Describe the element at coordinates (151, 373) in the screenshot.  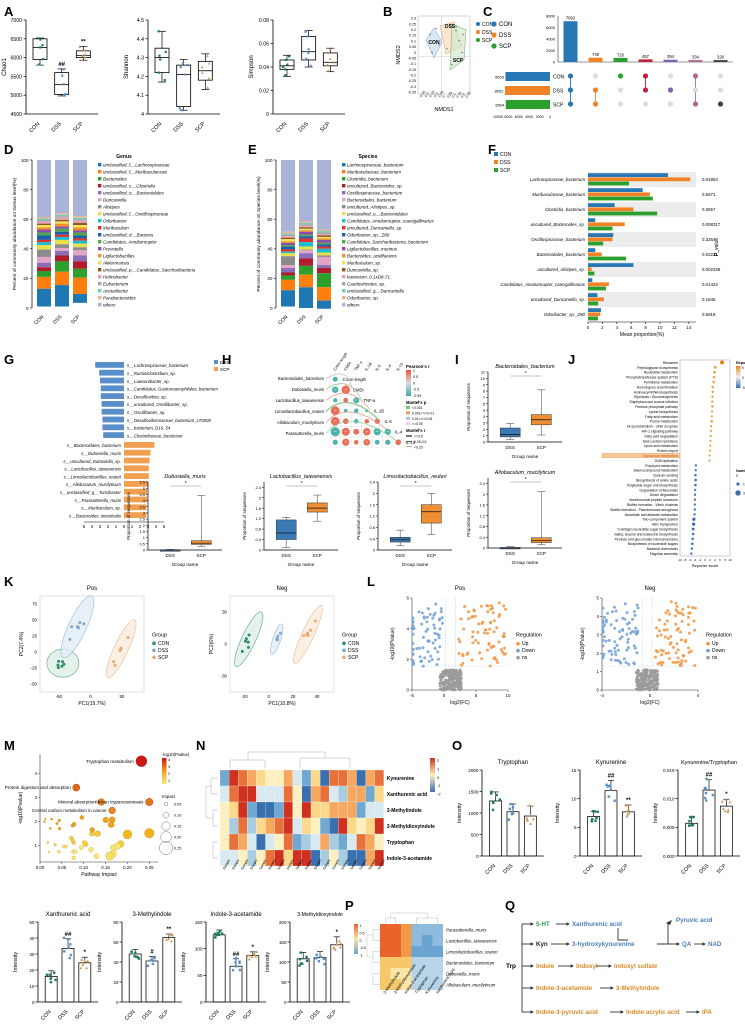
I see `g-taxon-dss: s__Ruminiclostridium_sp.` at that location.